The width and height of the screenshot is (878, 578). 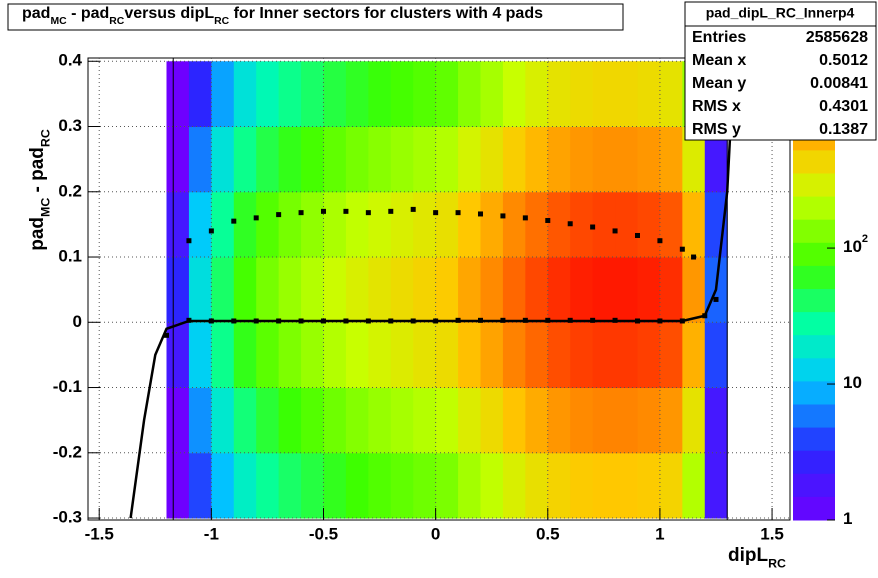 What do you see at coordinates (67, 386) in the screenshot?
I see `y-tick-label: -0.1` at bounding box center [67, 386].